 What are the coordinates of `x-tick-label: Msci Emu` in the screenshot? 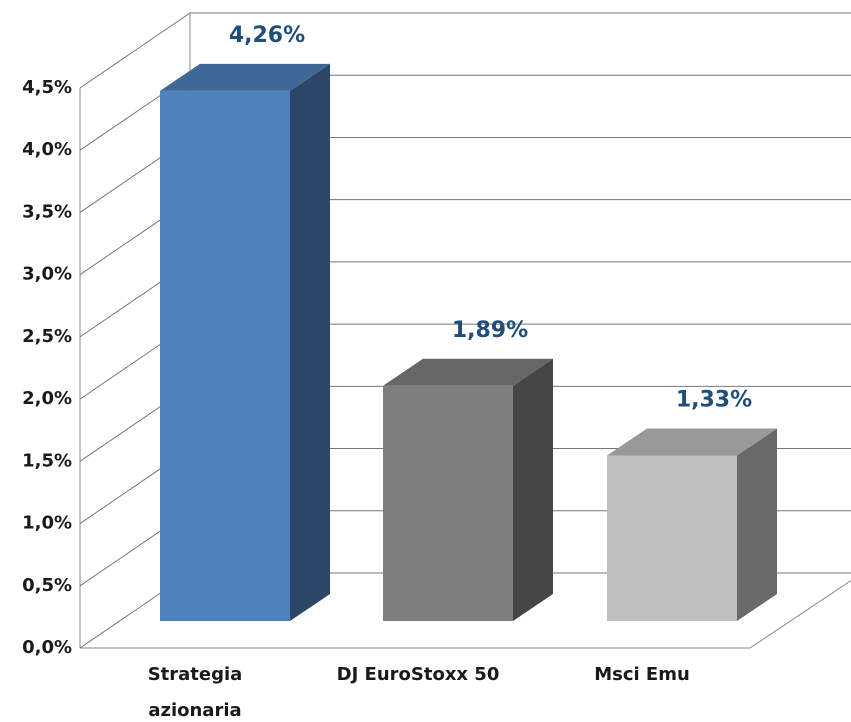 It's located at (642, 674).